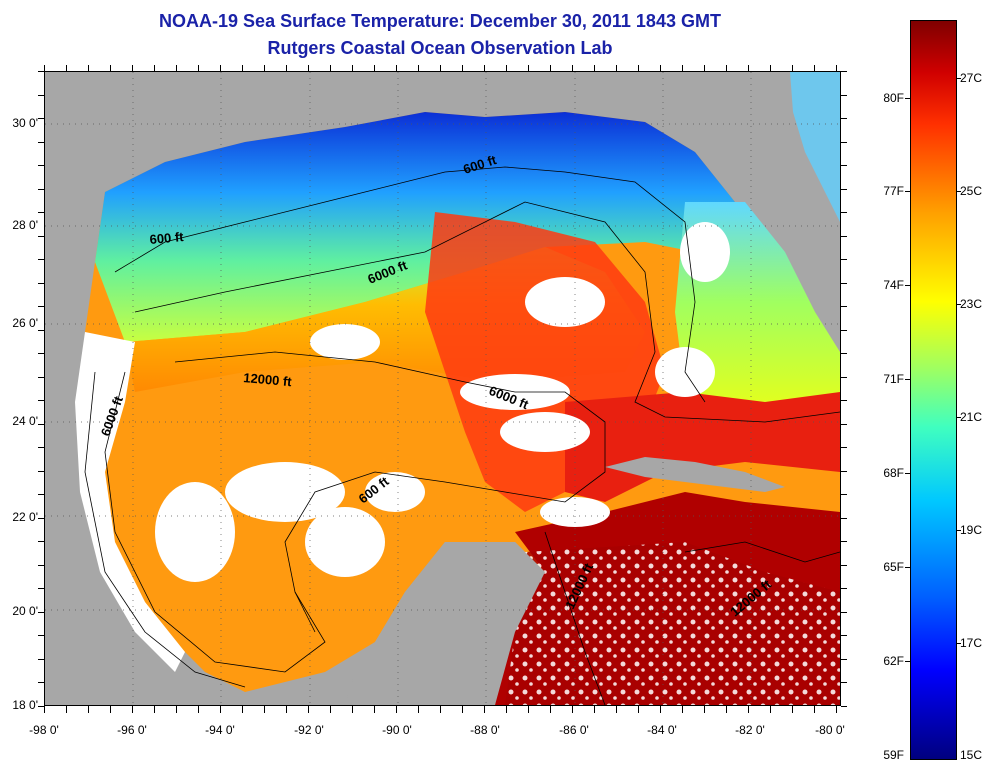 This screenshot has width=992, height=770. Describe the element at coordinates (893, 379) in the screenshot. I see `colorbar-fahrenheit-label: 71F` at that location.